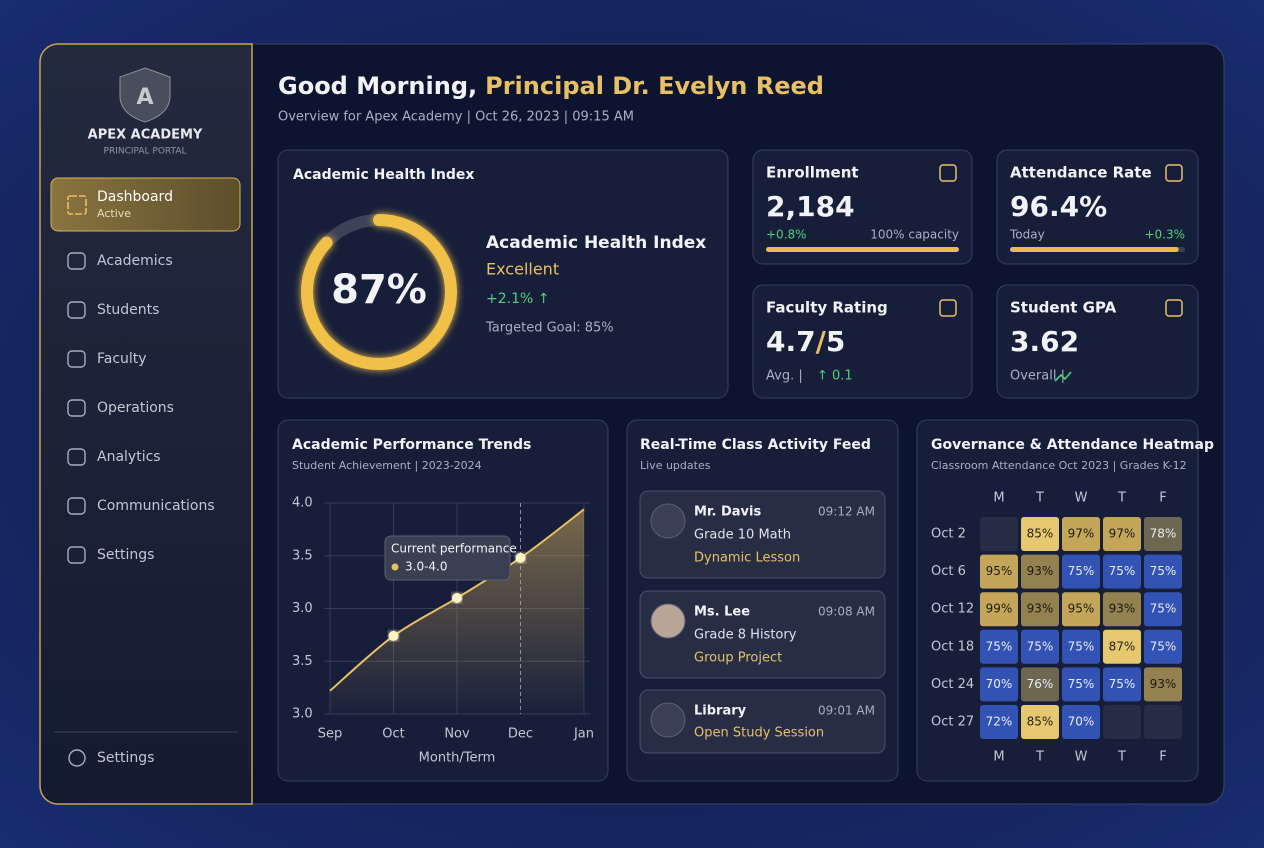 This screenshot has height=848, width=1264. Describe the element at coordinates (114, 213) in the screenshot. I see `nav-status: Active` at that location.